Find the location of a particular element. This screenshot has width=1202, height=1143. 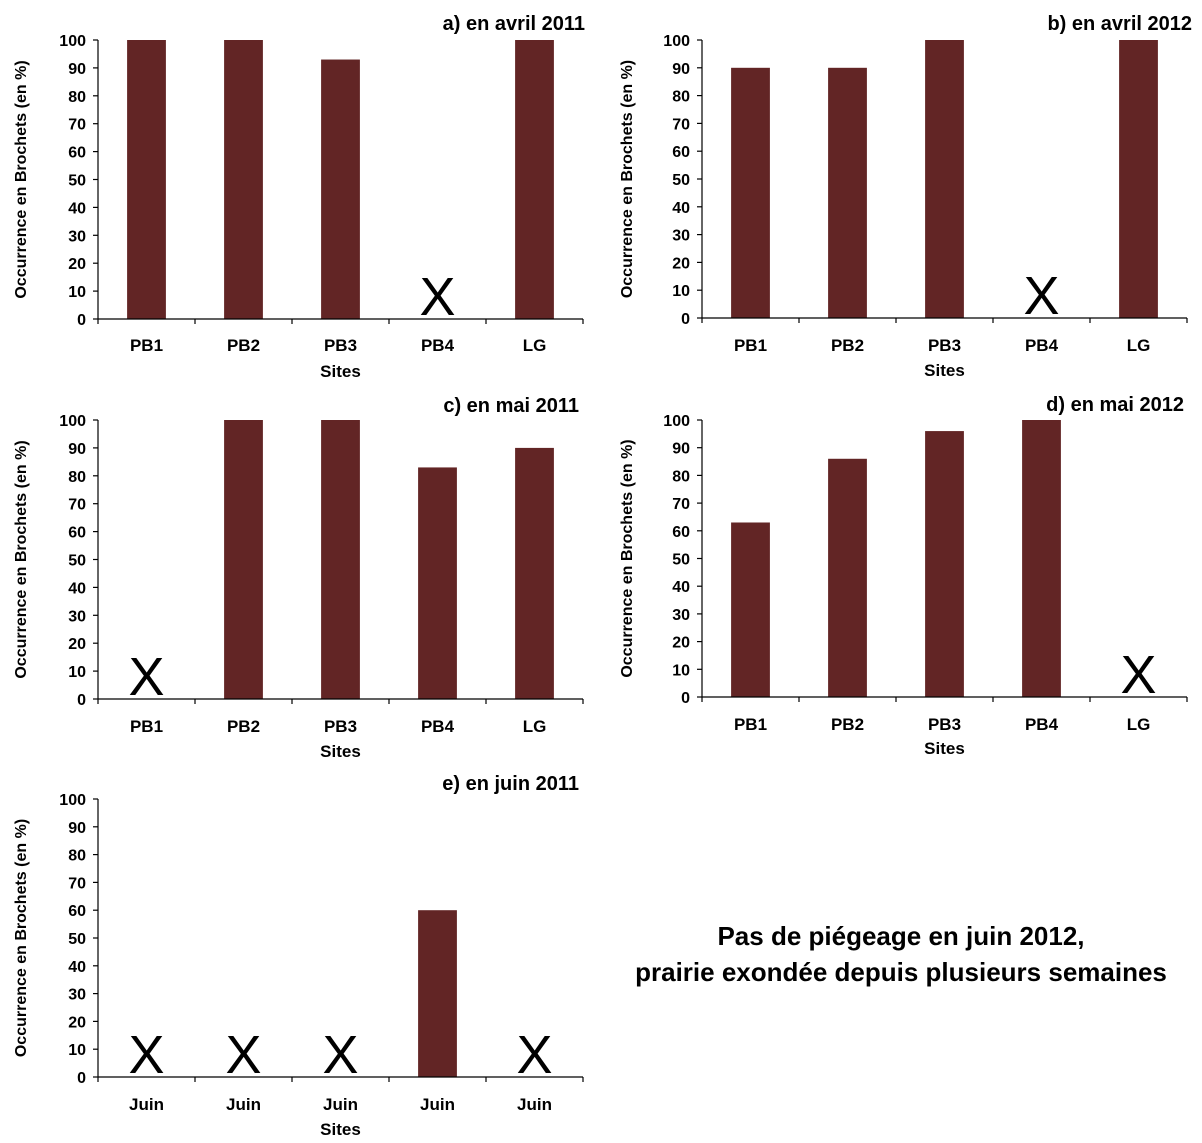

chart-title: c) en mai 2011 is located at coordinates (511, 406).